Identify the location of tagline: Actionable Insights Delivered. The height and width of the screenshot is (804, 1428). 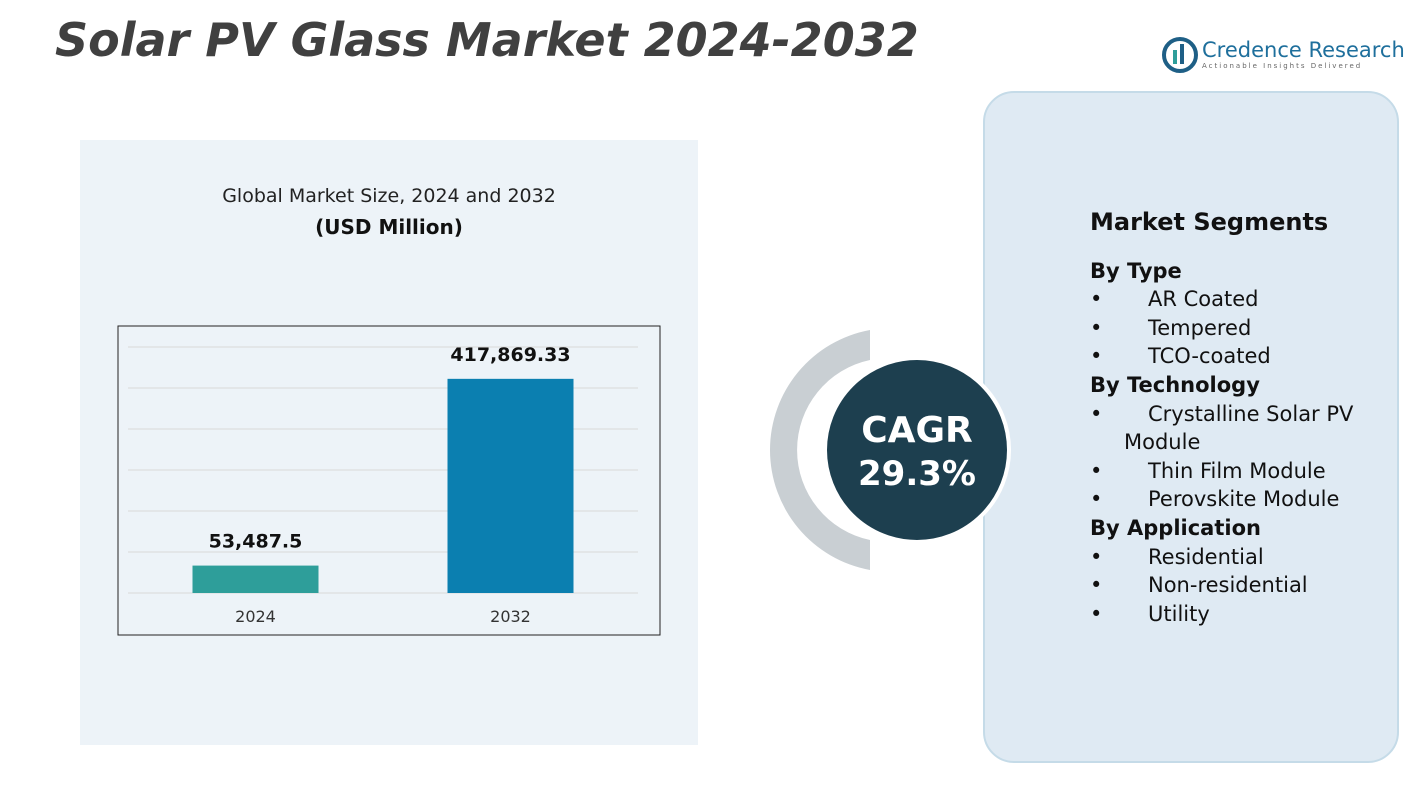
(1282, 66).